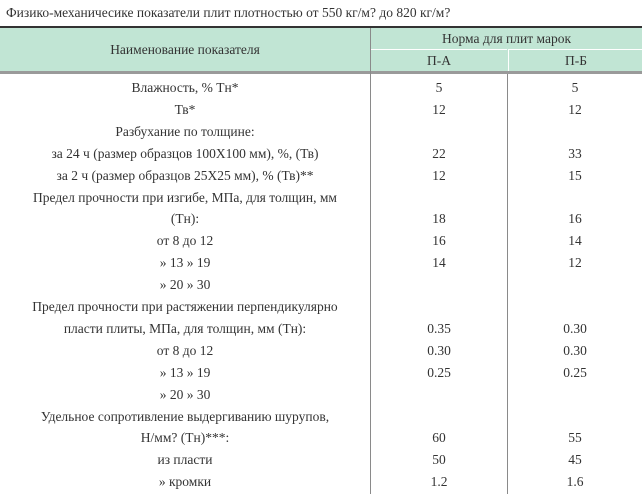 The width and height of the screenshot is (642, 494). What do you see at coordinates (321, 132) in the screenshot?
I see `table-row: Разбухание по толщине:` at bounding box center [321, 132].